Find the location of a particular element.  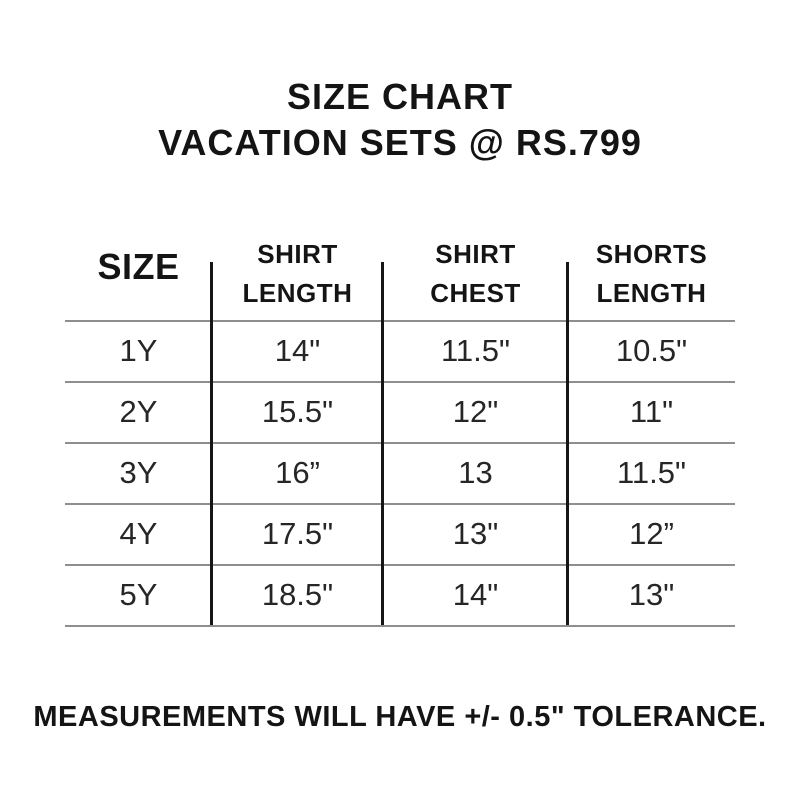

column-header-line: SHORTS is located at coordinates (651, 253).